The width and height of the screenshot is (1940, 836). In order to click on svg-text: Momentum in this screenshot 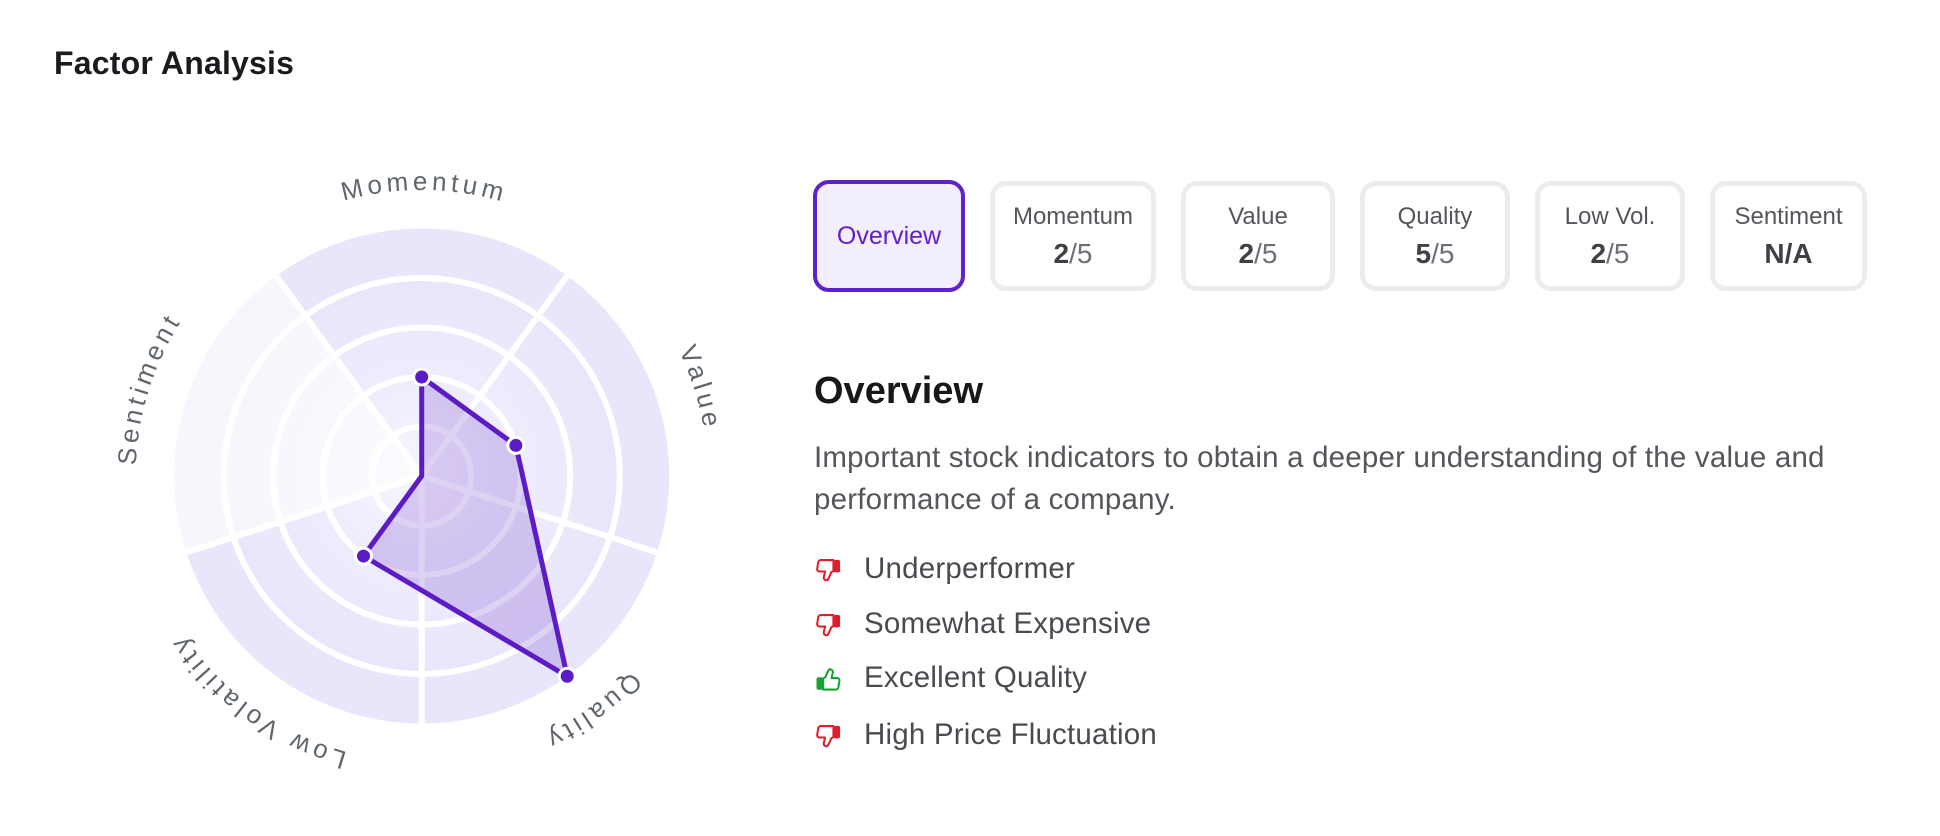, I will do `click(424, 187)`.